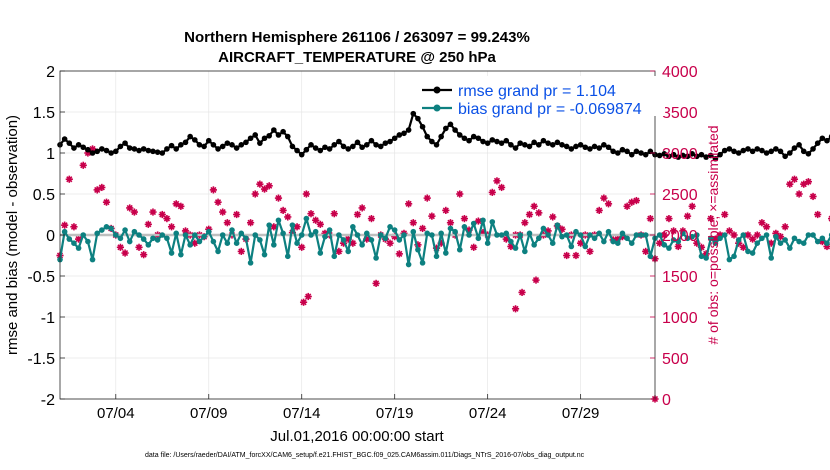 The image size is (830, 470). What do you see at coordinates (680, 195) in the screenshot?
I see `tick-label-right: 2500` at bounding box center [680, 195].